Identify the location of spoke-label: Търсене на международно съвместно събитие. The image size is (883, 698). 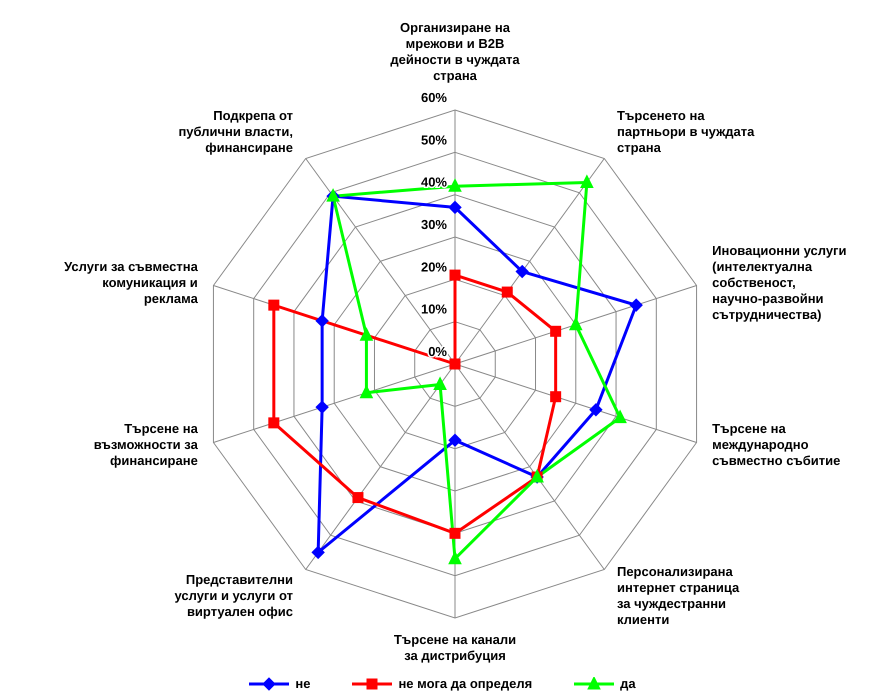
(776, 444).